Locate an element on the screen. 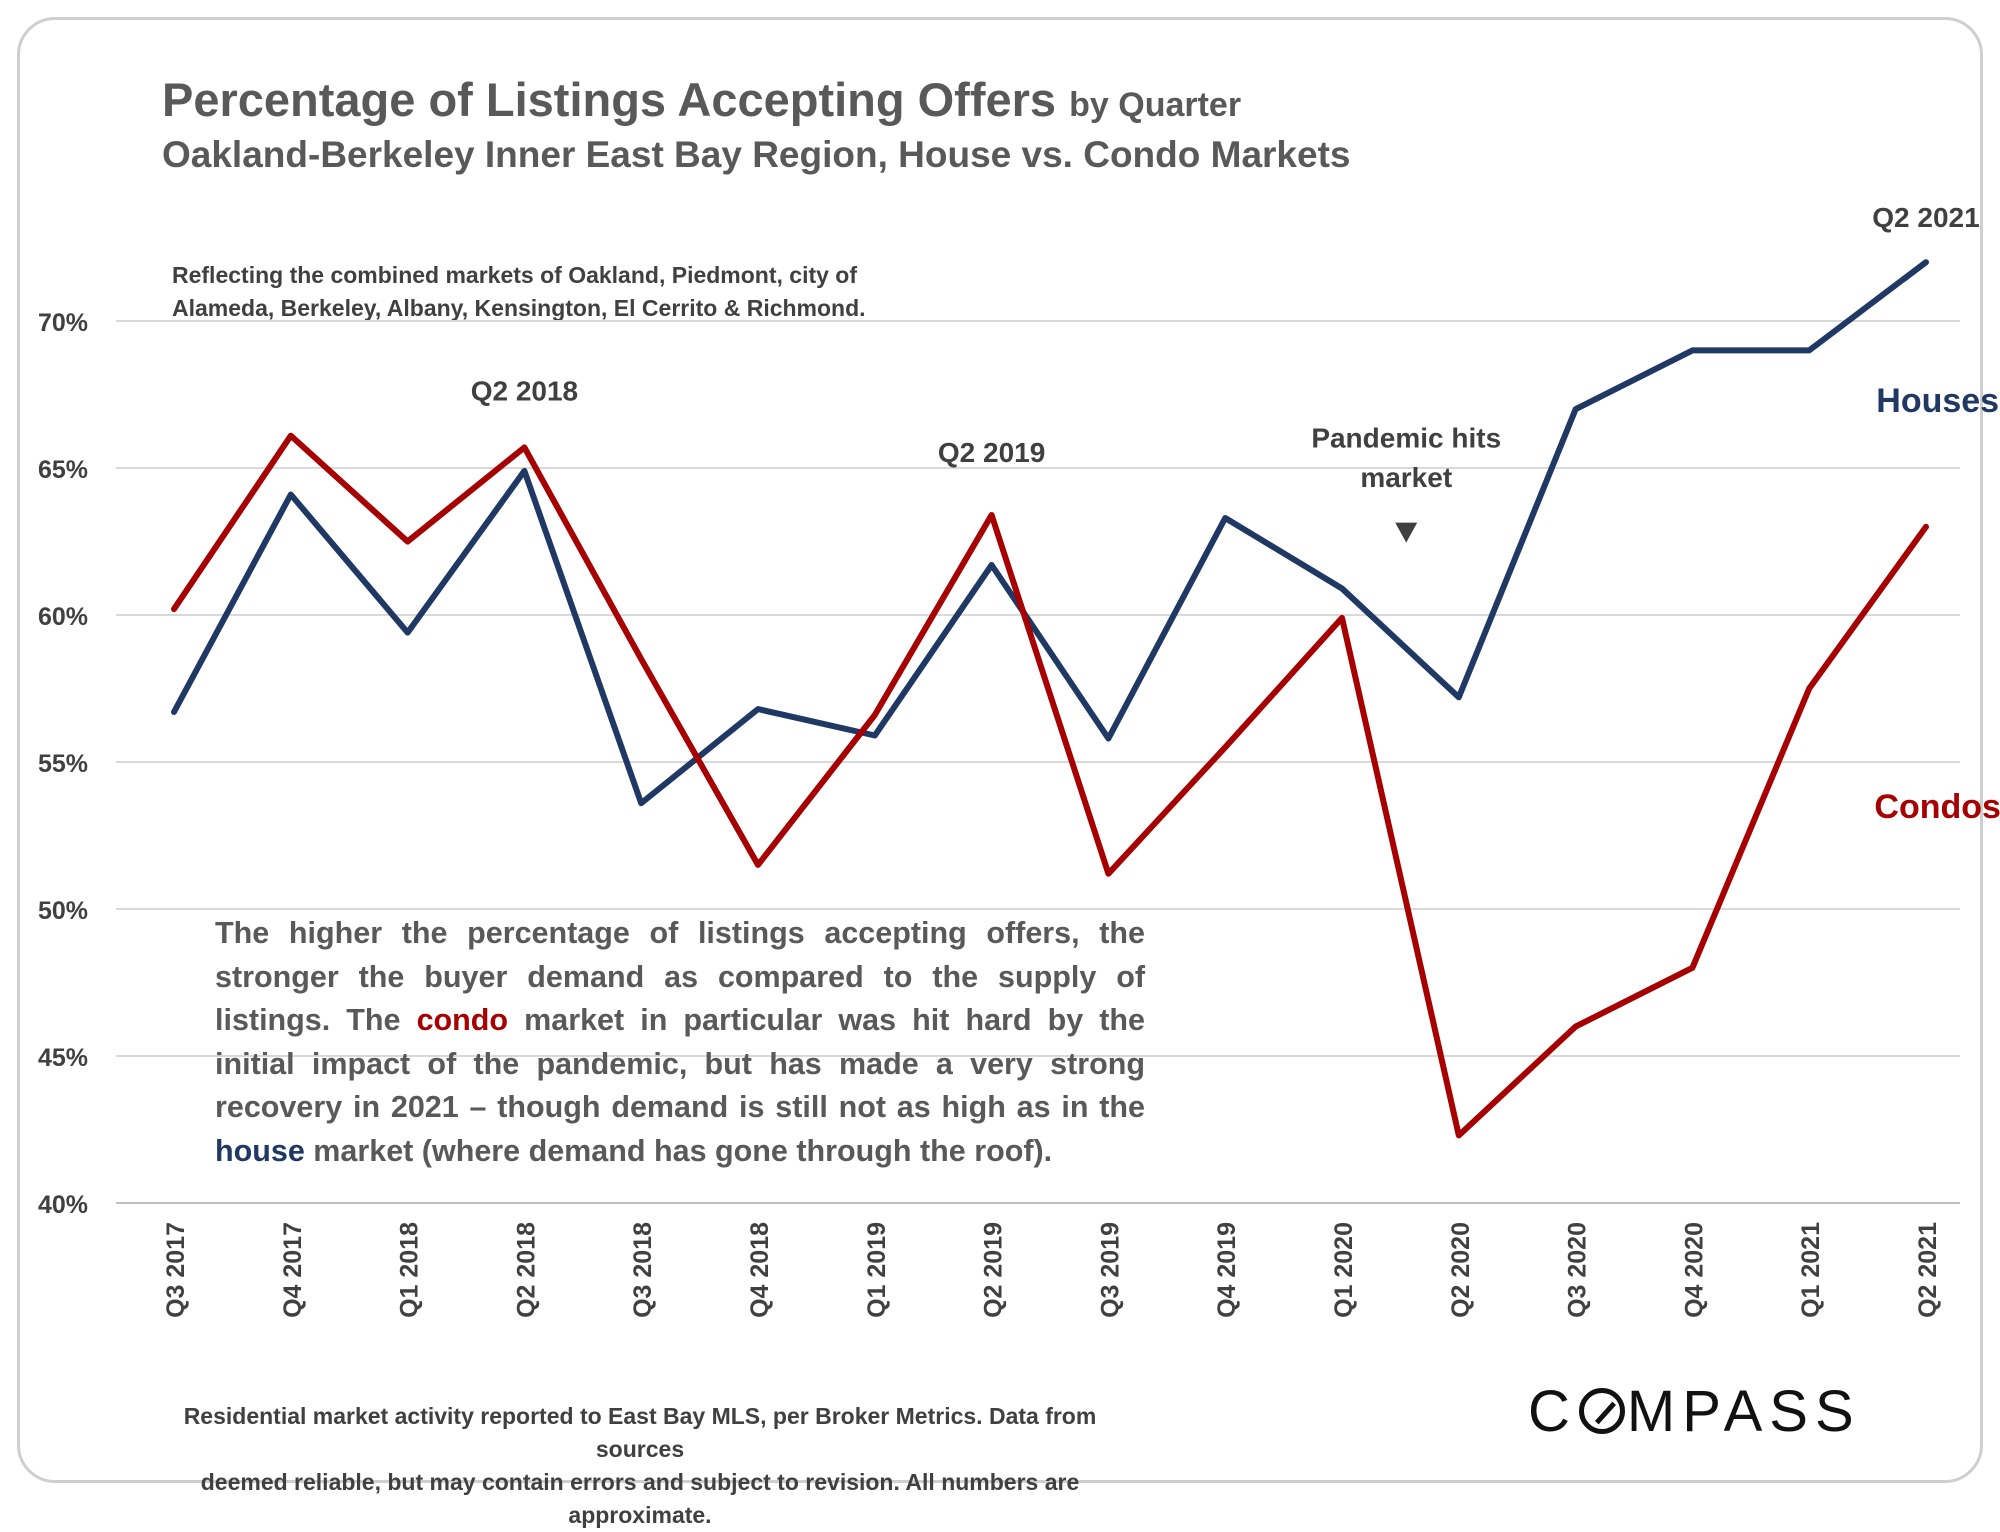  x-tick-label: Q3 2017 is located at coordinates (176, 1270).